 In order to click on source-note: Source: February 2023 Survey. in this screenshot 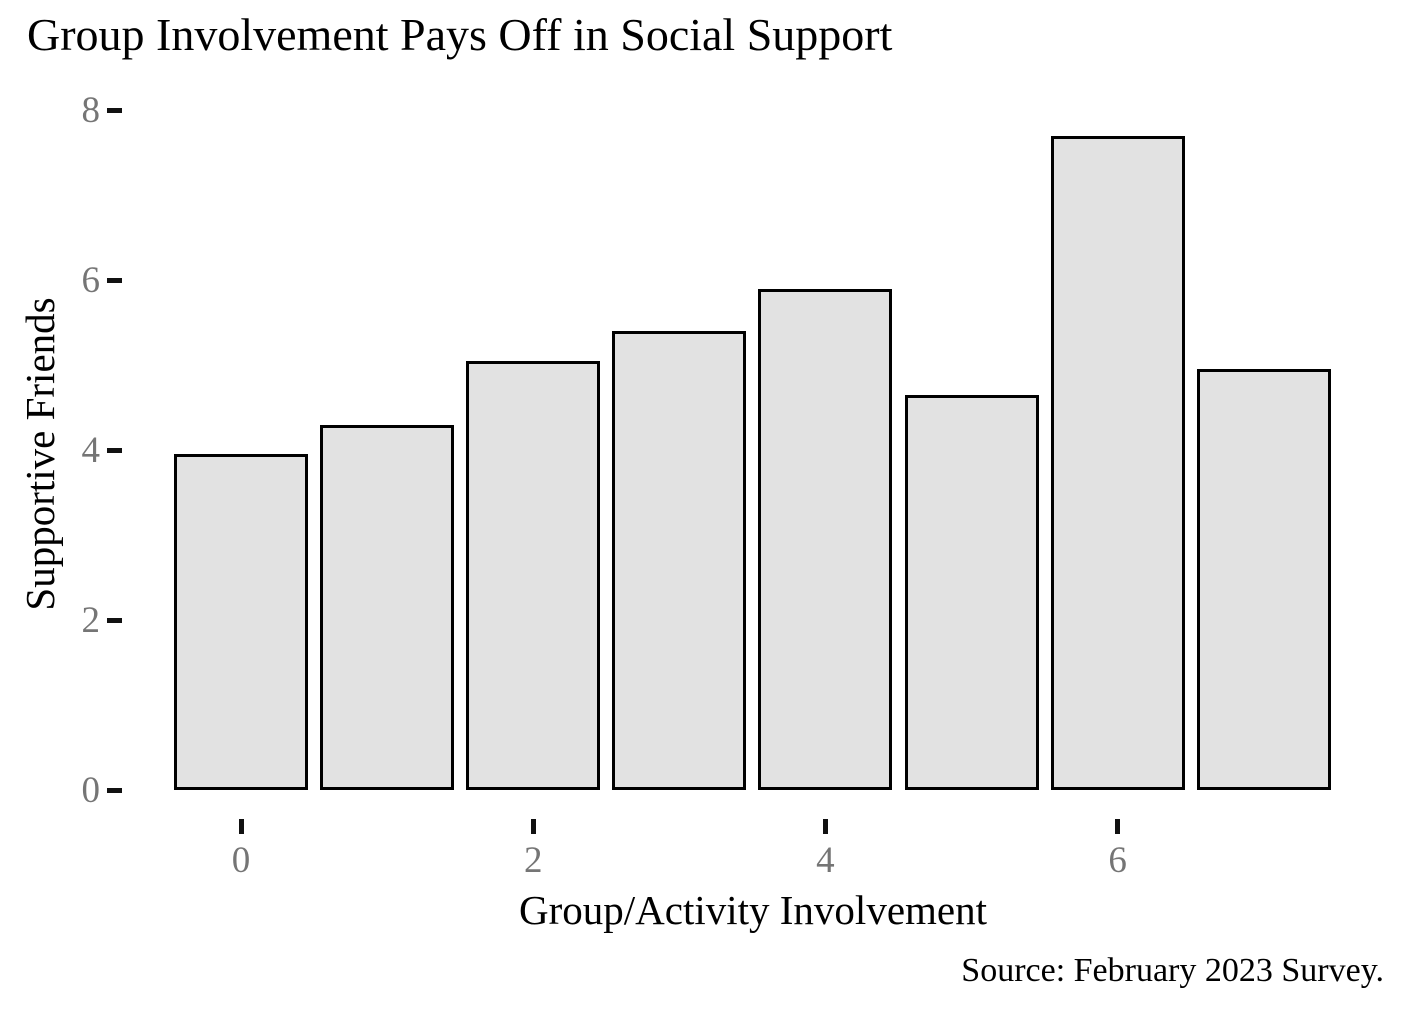, I will do `click(1172, 970)`.